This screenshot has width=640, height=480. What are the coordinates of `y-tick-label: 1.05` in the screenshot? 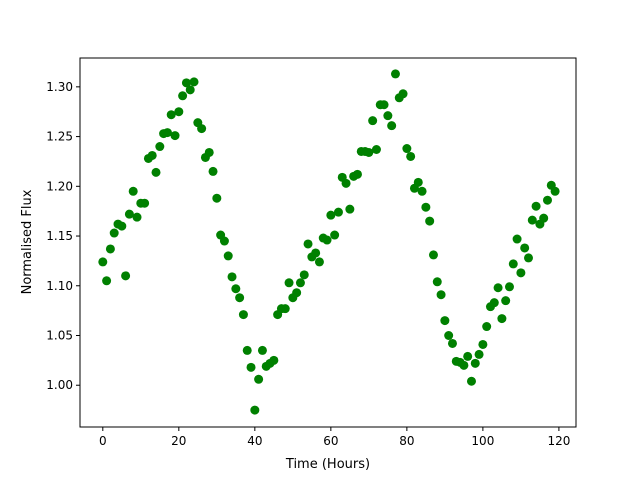 It's located at (59, 335).